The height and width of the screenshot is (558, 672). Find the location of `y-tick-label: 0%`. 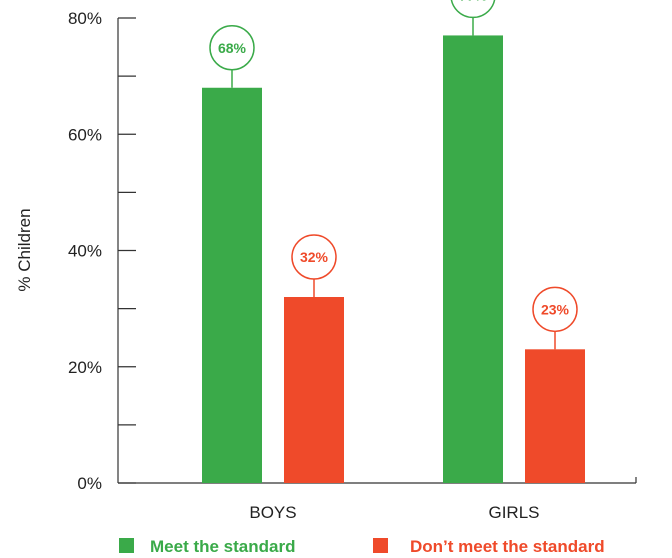

y-tick-label: 0% is located at coordinates (89, 483).